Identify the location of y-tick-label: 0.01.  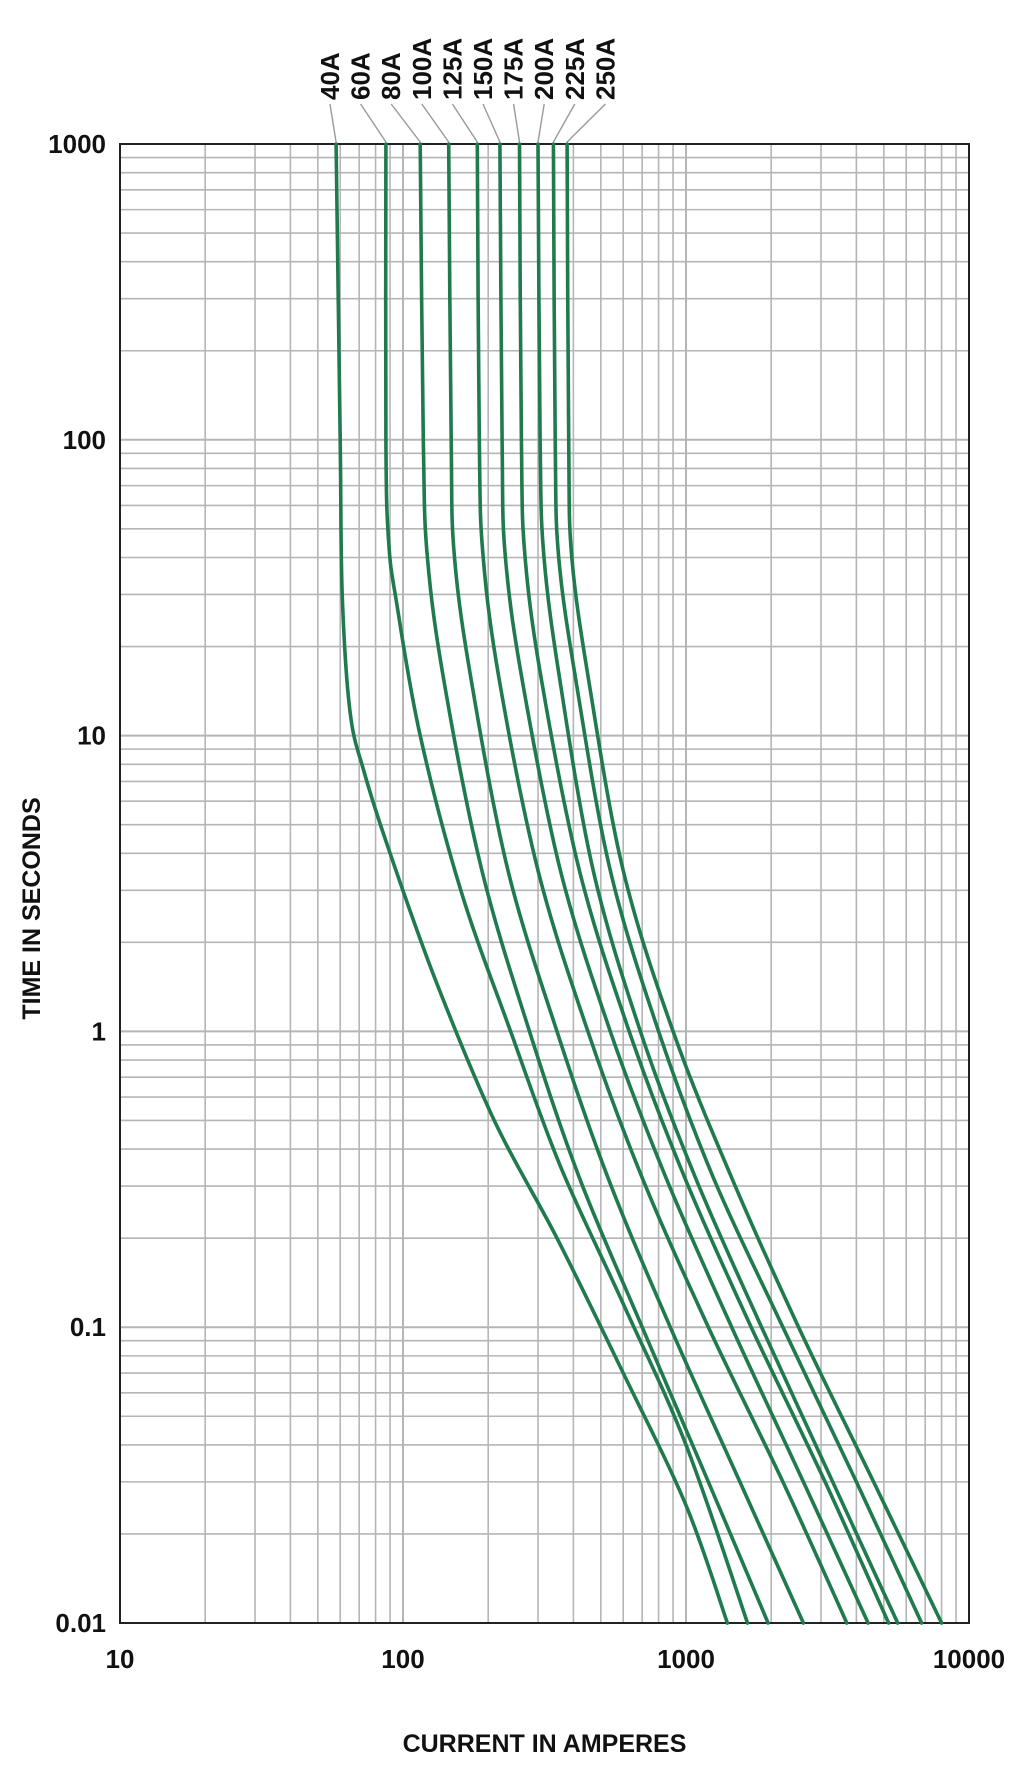
(80, 1623).